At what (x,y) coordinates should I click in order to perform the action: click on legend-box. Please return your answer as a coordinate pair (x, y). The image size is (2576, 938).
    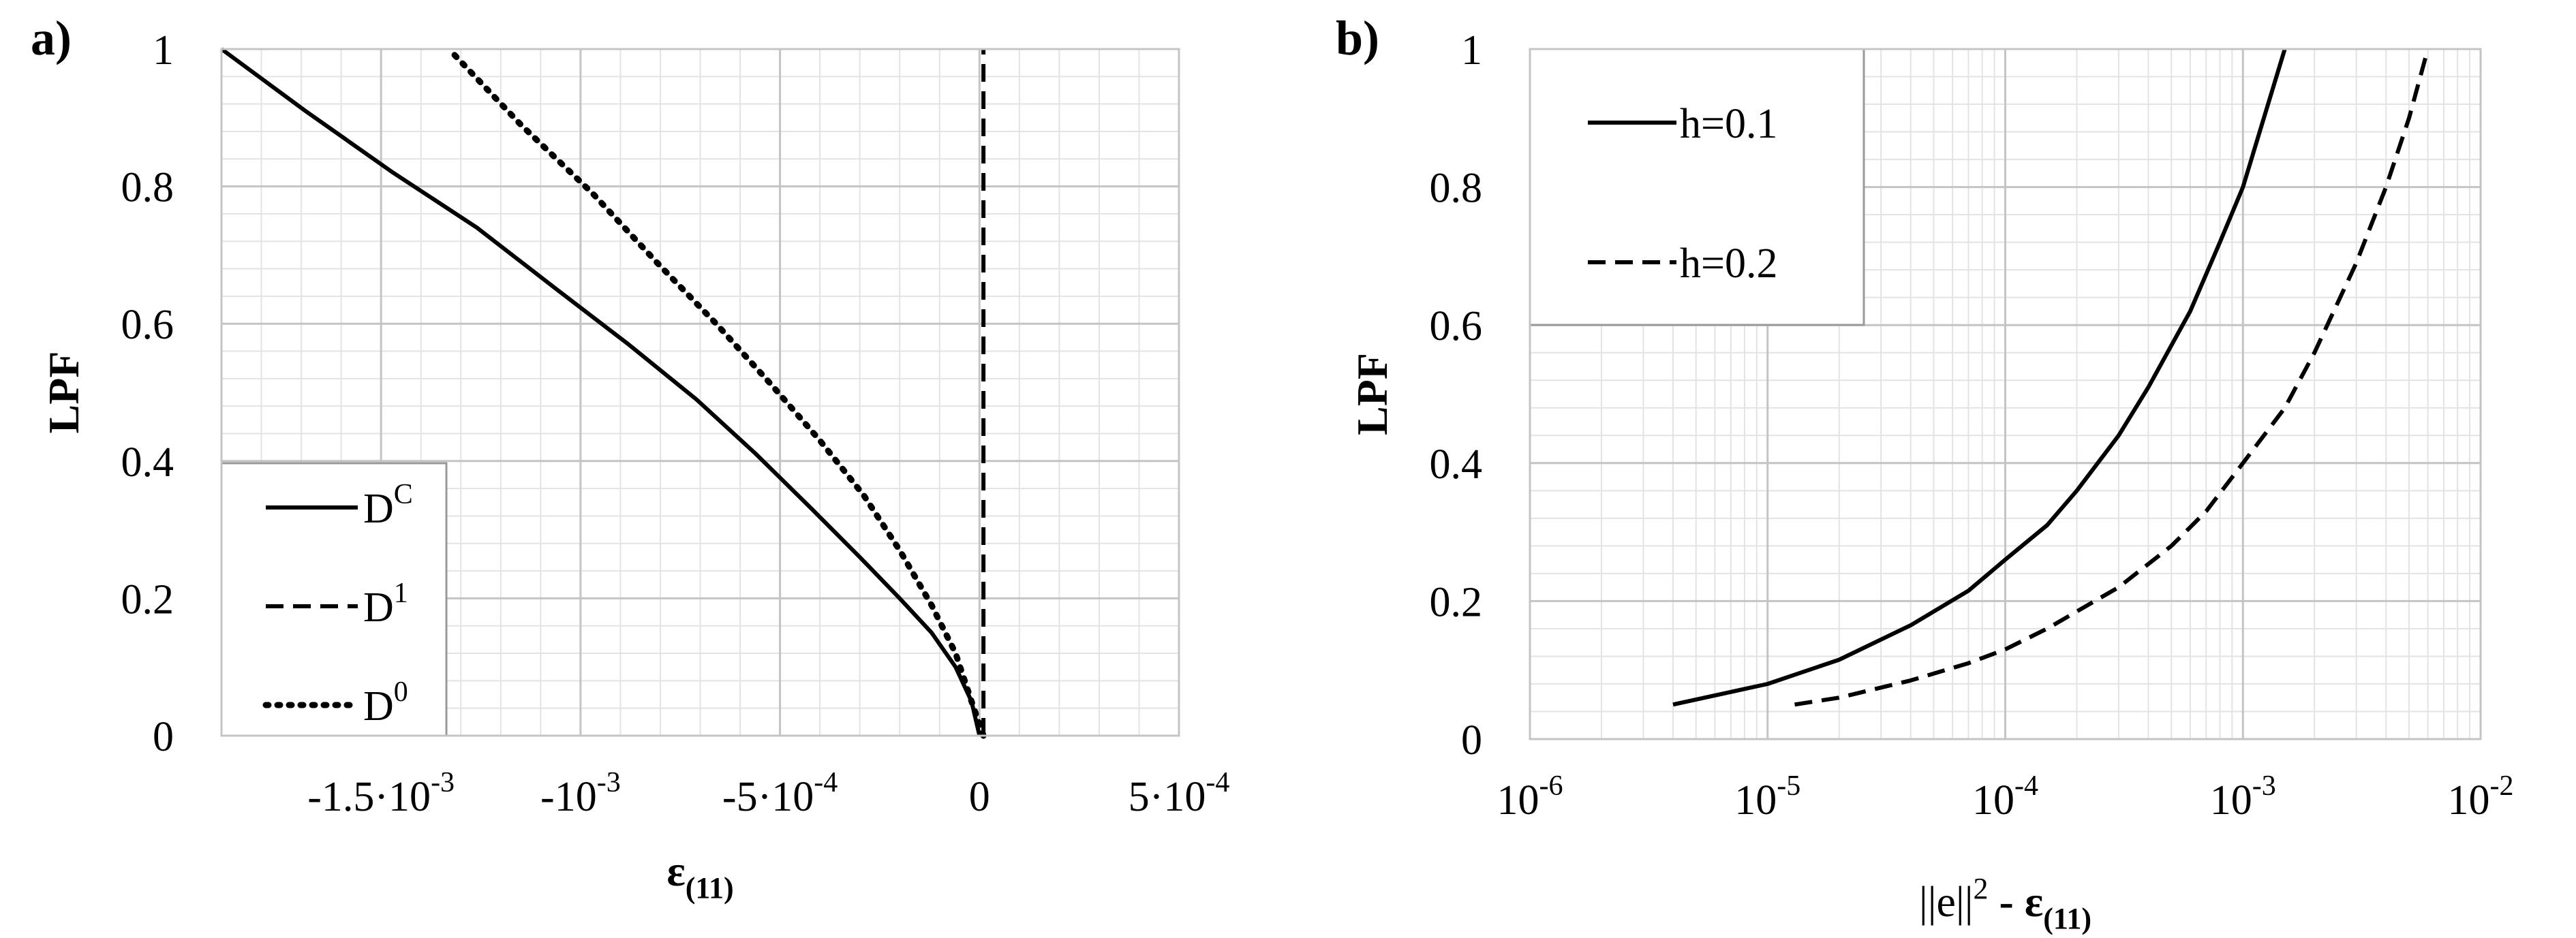
    Looking at the image, I should click on (1697, 187).